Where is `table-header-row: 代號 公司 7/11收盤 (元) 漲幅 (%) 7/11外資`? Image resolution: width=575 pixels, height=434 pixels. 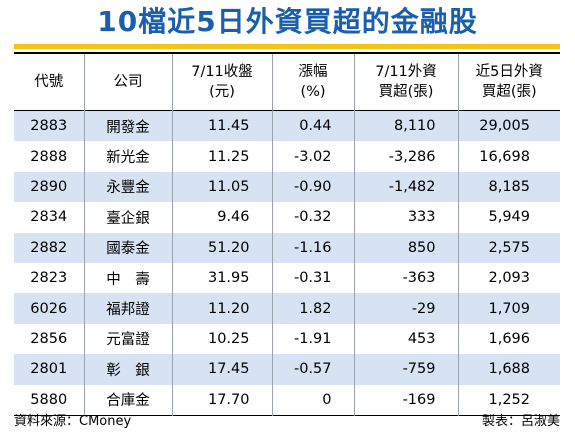
table-header-row: 代號 公司 7/11收盤 (元) 漲幅 (%) 7/11外資 is located at coordinates (287, 82).